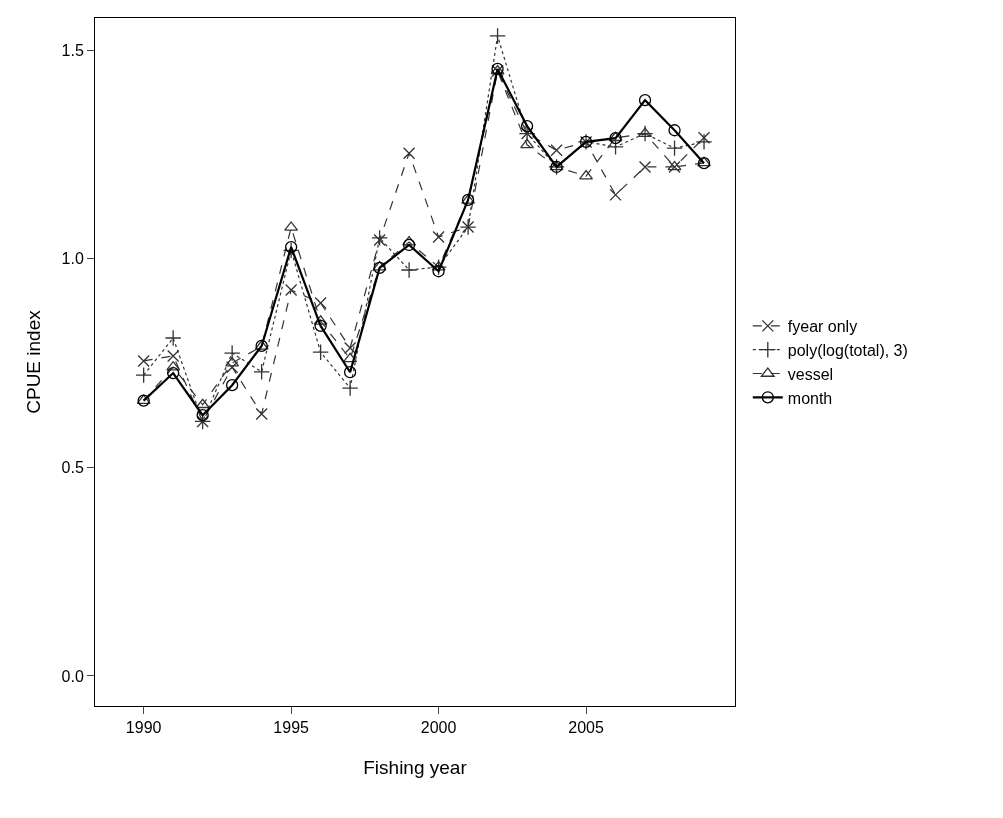 The height and width of the screenshot is (818, 1003). Describe the element at coordinates (822, 327) in the screenshot. I see `legend-label: fyear only` at that location.